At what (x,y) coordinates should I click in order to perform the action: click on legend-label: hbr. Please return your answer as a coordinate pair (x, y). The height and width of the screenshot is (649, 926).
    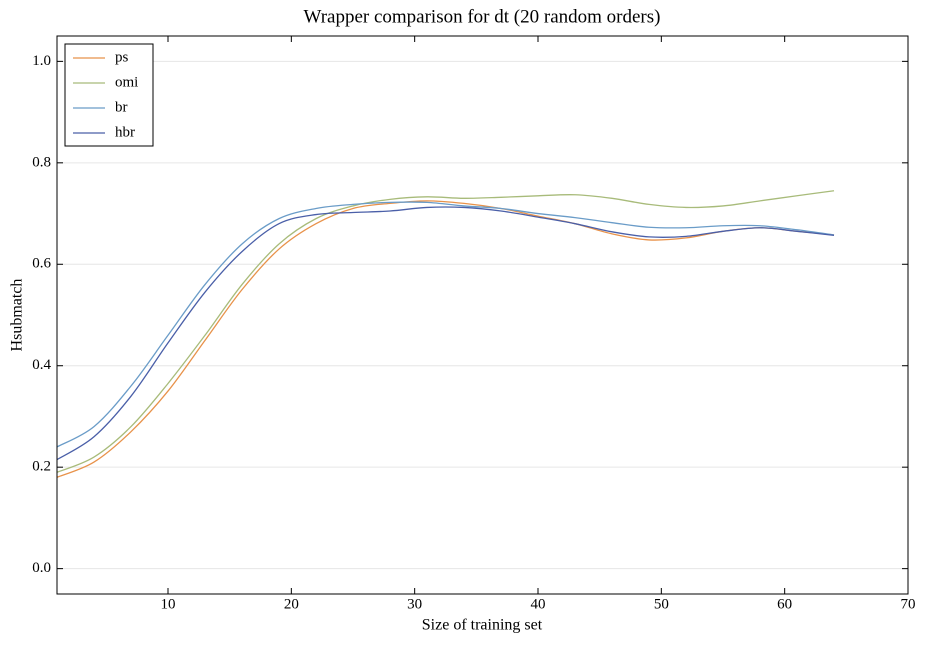
    Looking at the image, I should click on (125, 132).